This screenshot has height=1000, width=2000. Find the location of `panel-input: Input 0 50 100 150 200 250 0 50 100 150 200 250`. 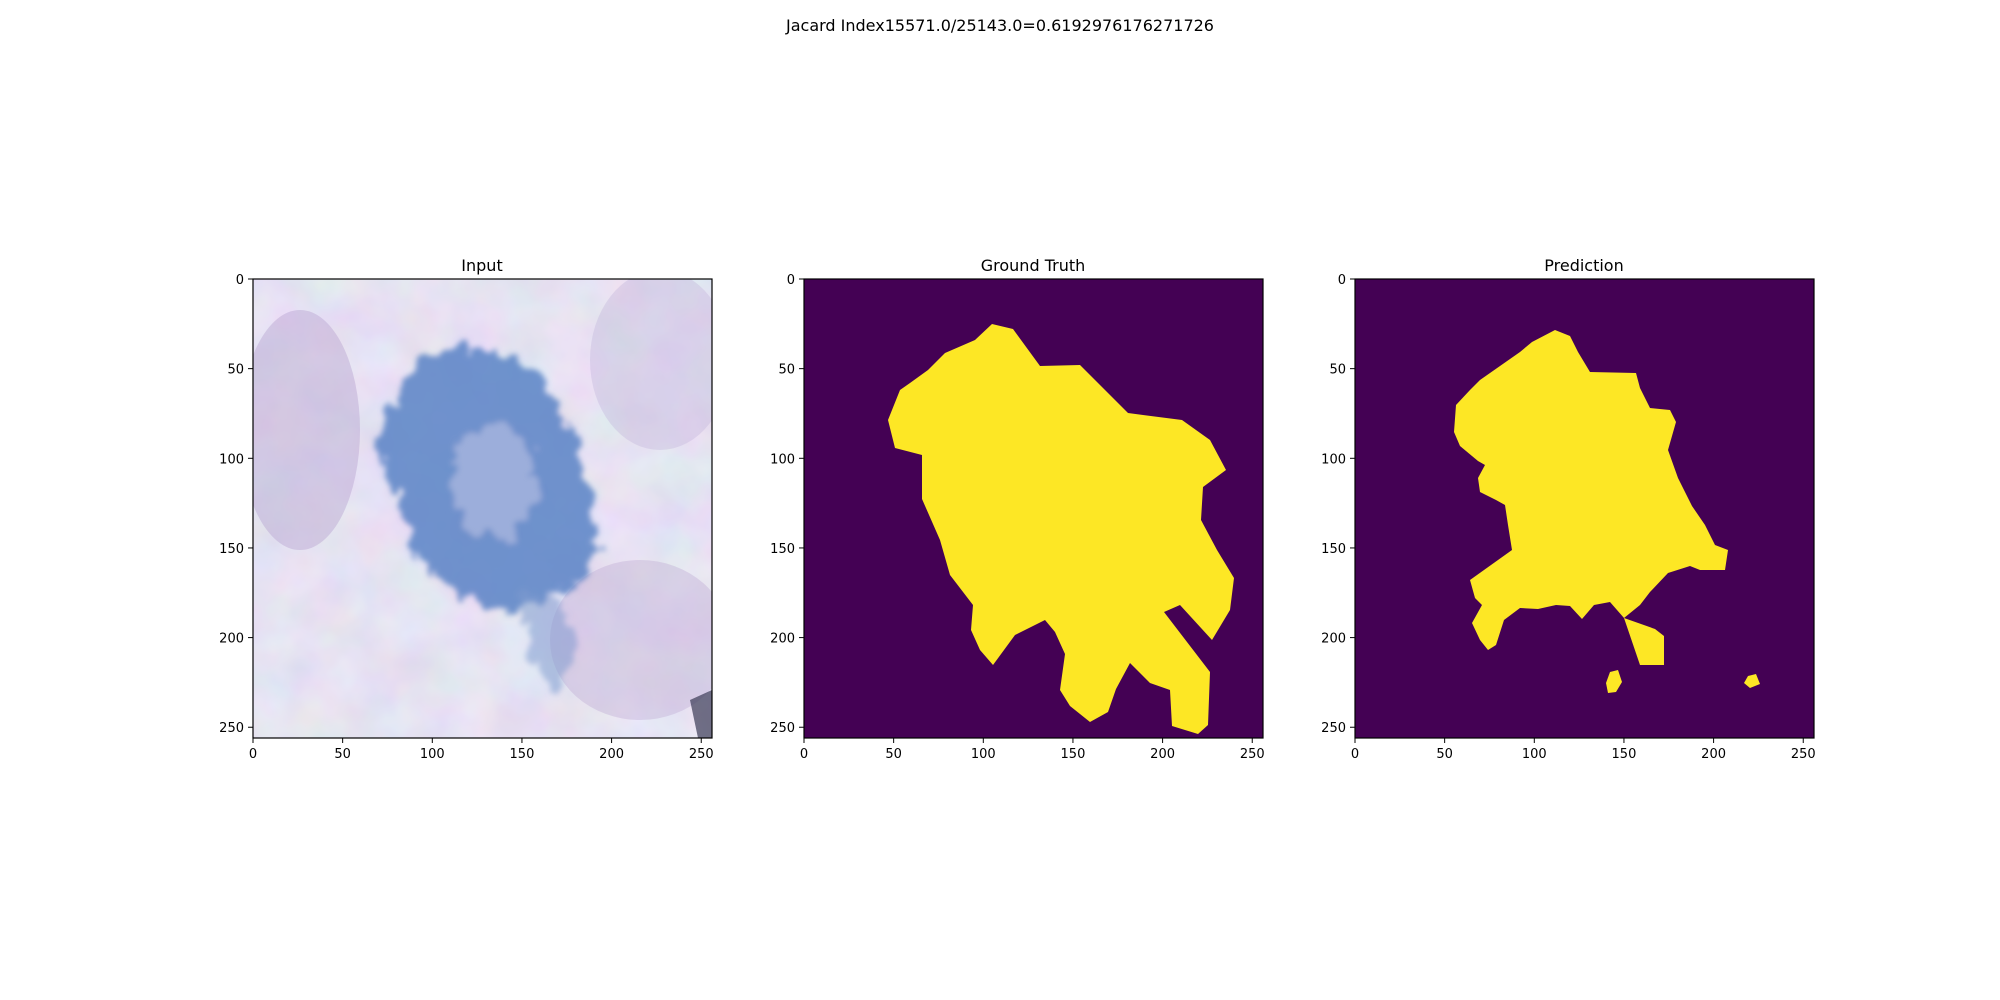

panel-input: Input 0 50 100 150 200 250 0 50 100 150 200 250 is located at coordinates (466, 509).